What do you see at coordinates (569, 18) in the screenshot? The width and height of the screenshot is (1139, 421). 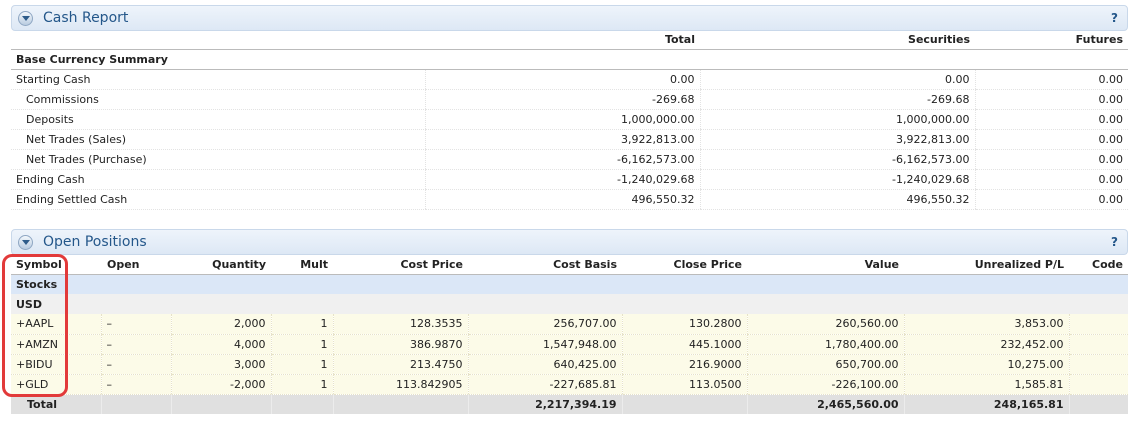 I see `cash-report-header: Cash Report ?` at bounding box center [569, 18].